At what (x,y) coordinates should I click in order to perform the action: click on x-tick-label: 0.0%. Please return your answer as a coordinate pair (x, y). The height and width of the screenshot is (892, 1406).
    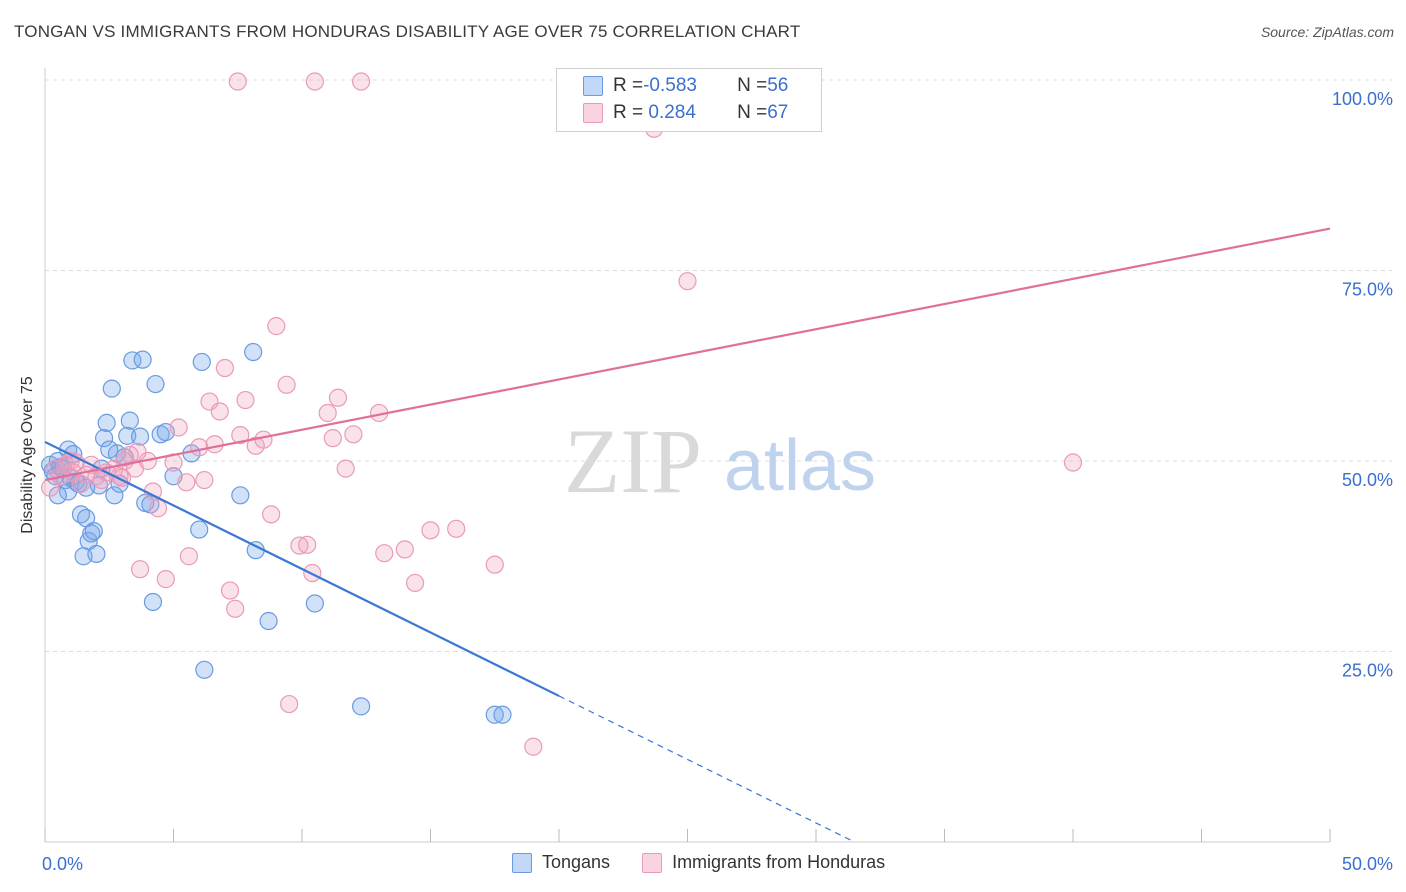
    Looking at the image, I should click on (62, 864).